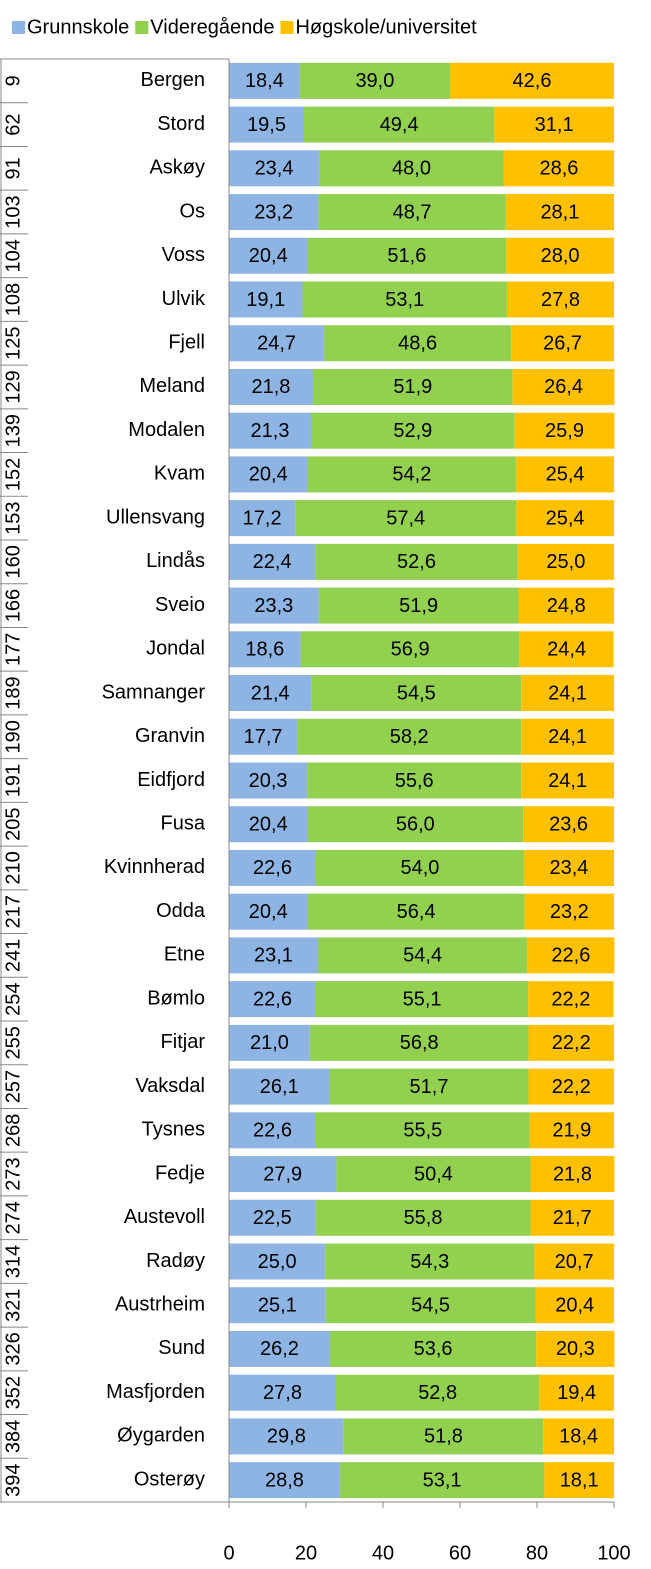  I want to click on category-label: Fjell, so click(186, 343).